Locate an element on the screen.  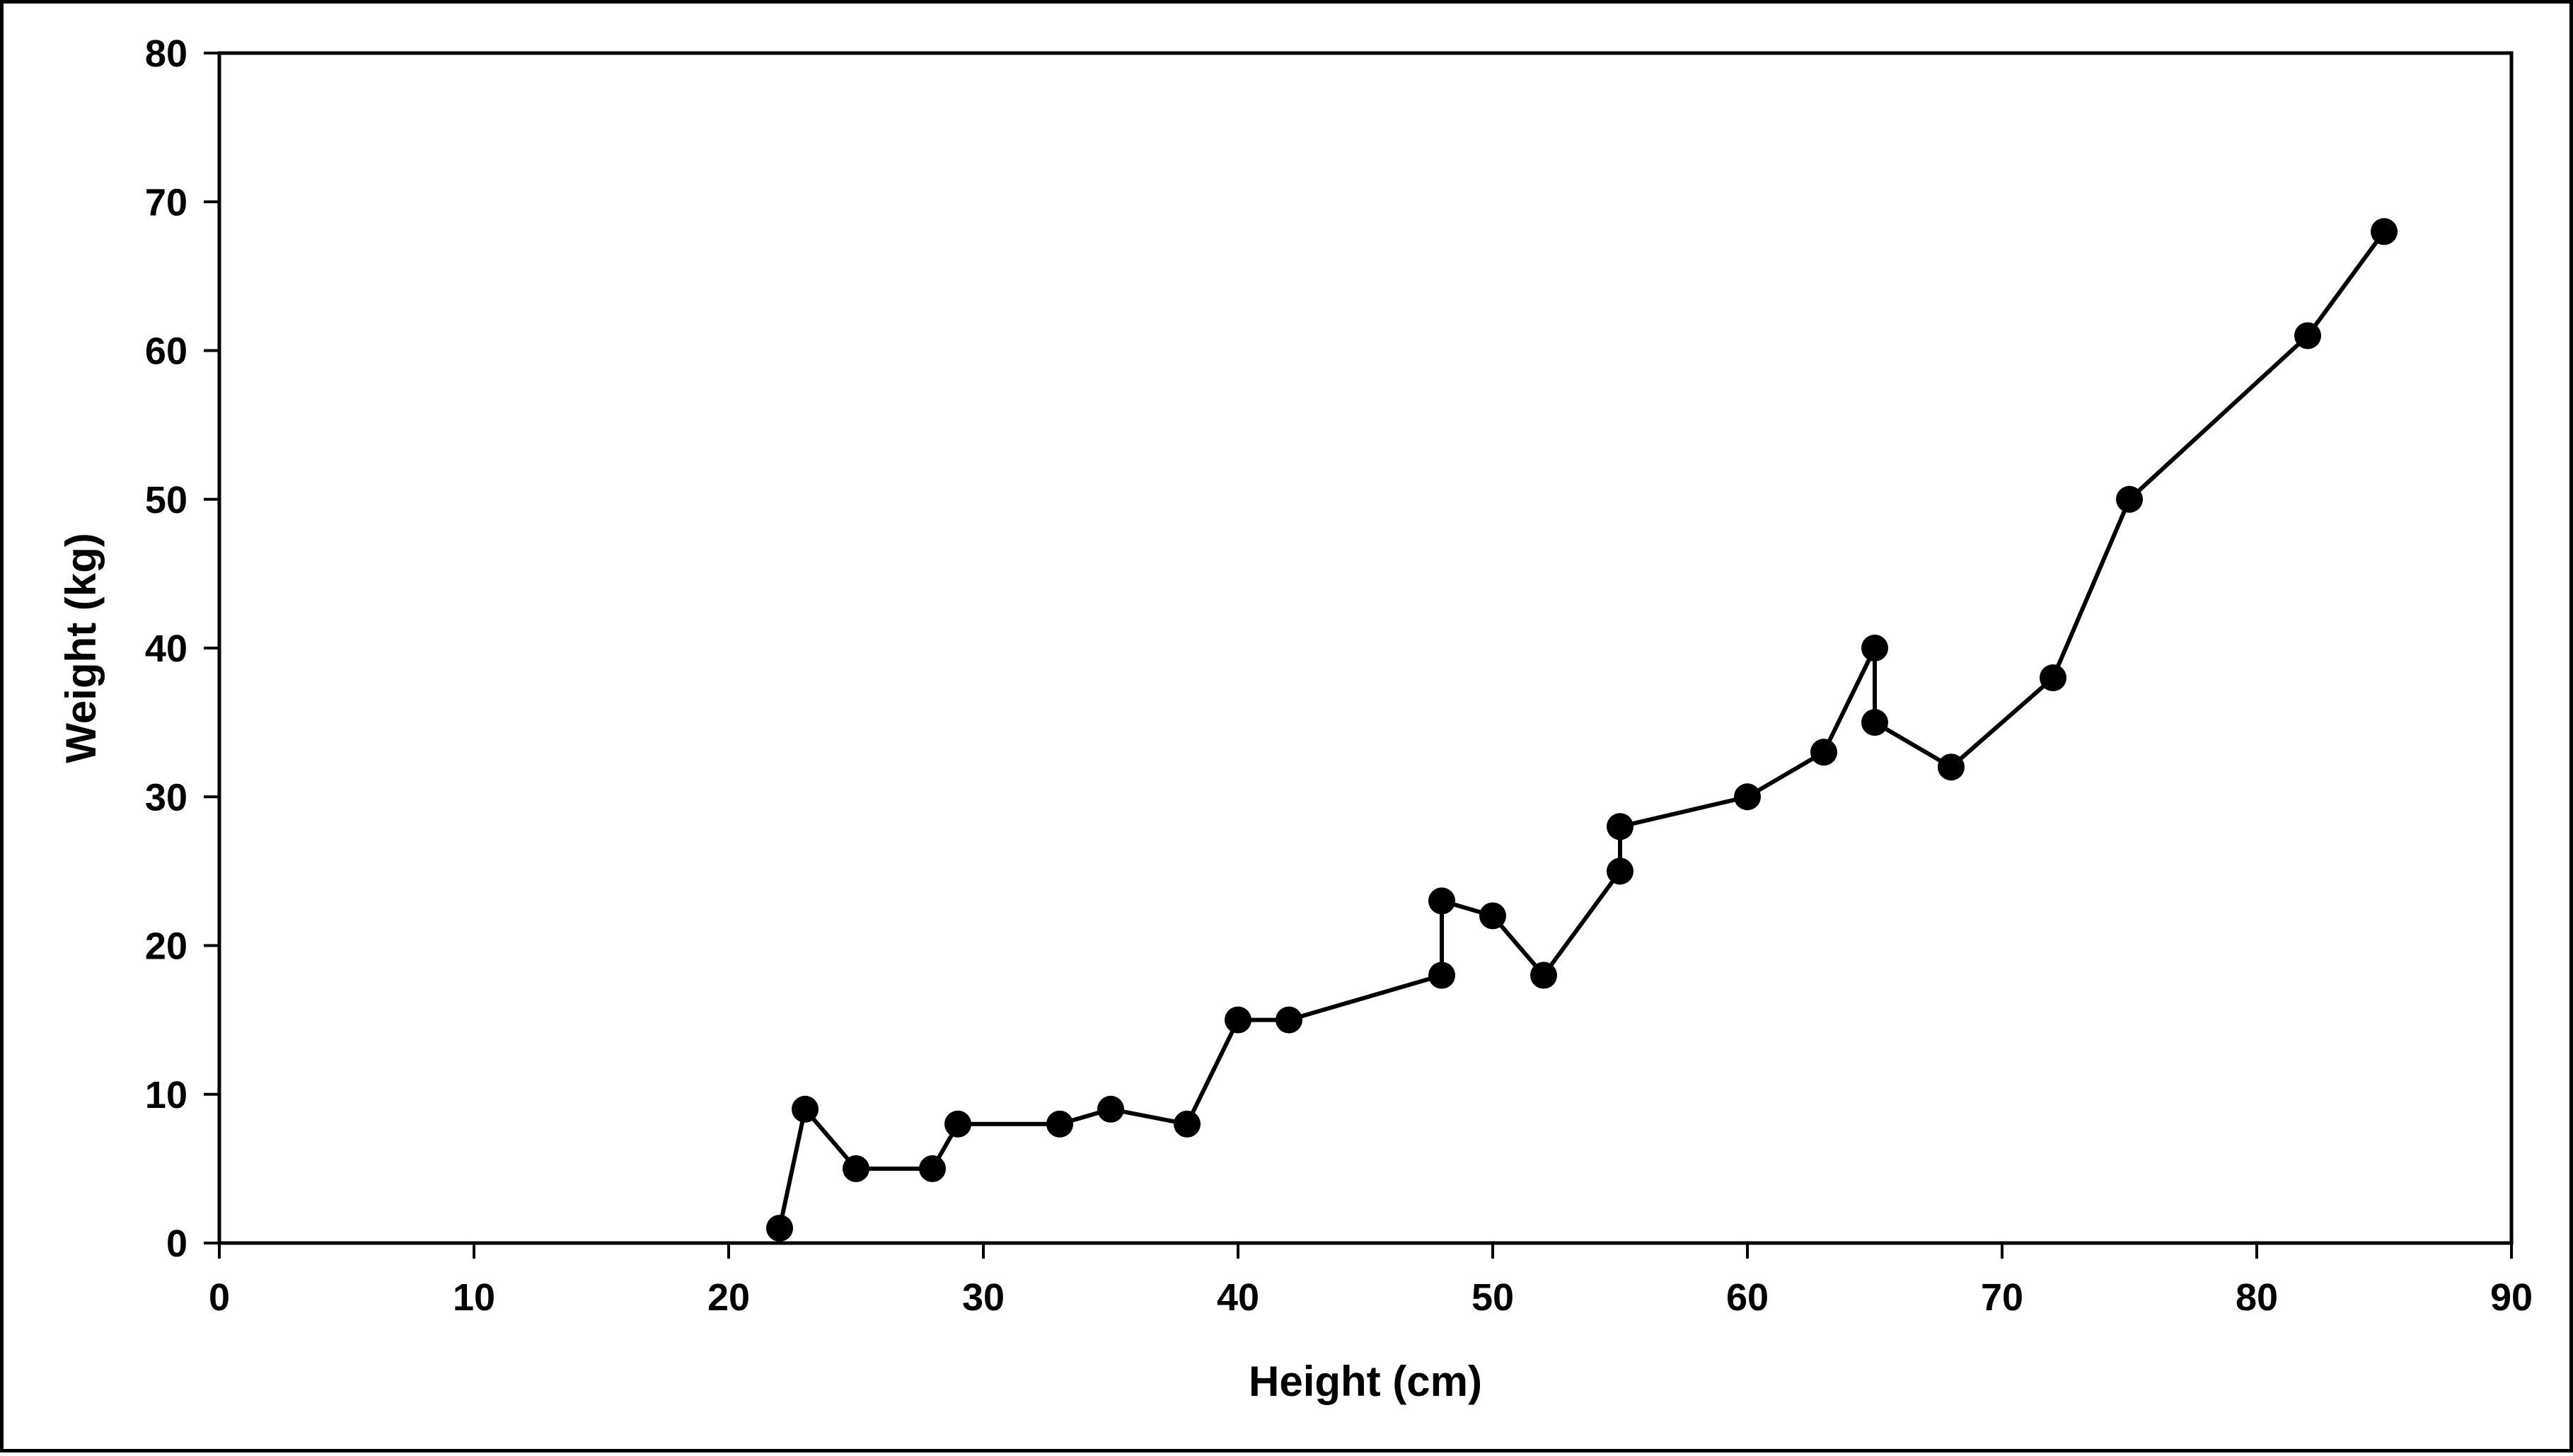
y-tick-label: 70 is located at coordinates (166, 202).